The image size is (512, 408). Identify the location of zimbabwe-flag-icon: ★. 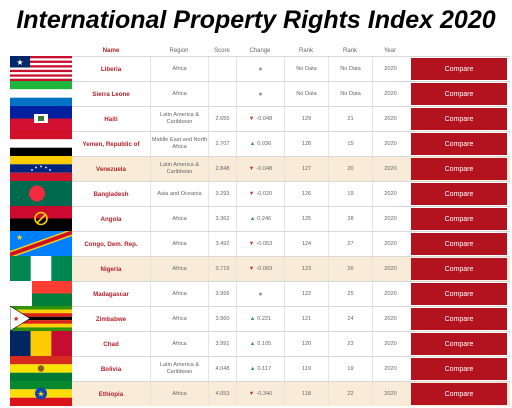
(41, 318).